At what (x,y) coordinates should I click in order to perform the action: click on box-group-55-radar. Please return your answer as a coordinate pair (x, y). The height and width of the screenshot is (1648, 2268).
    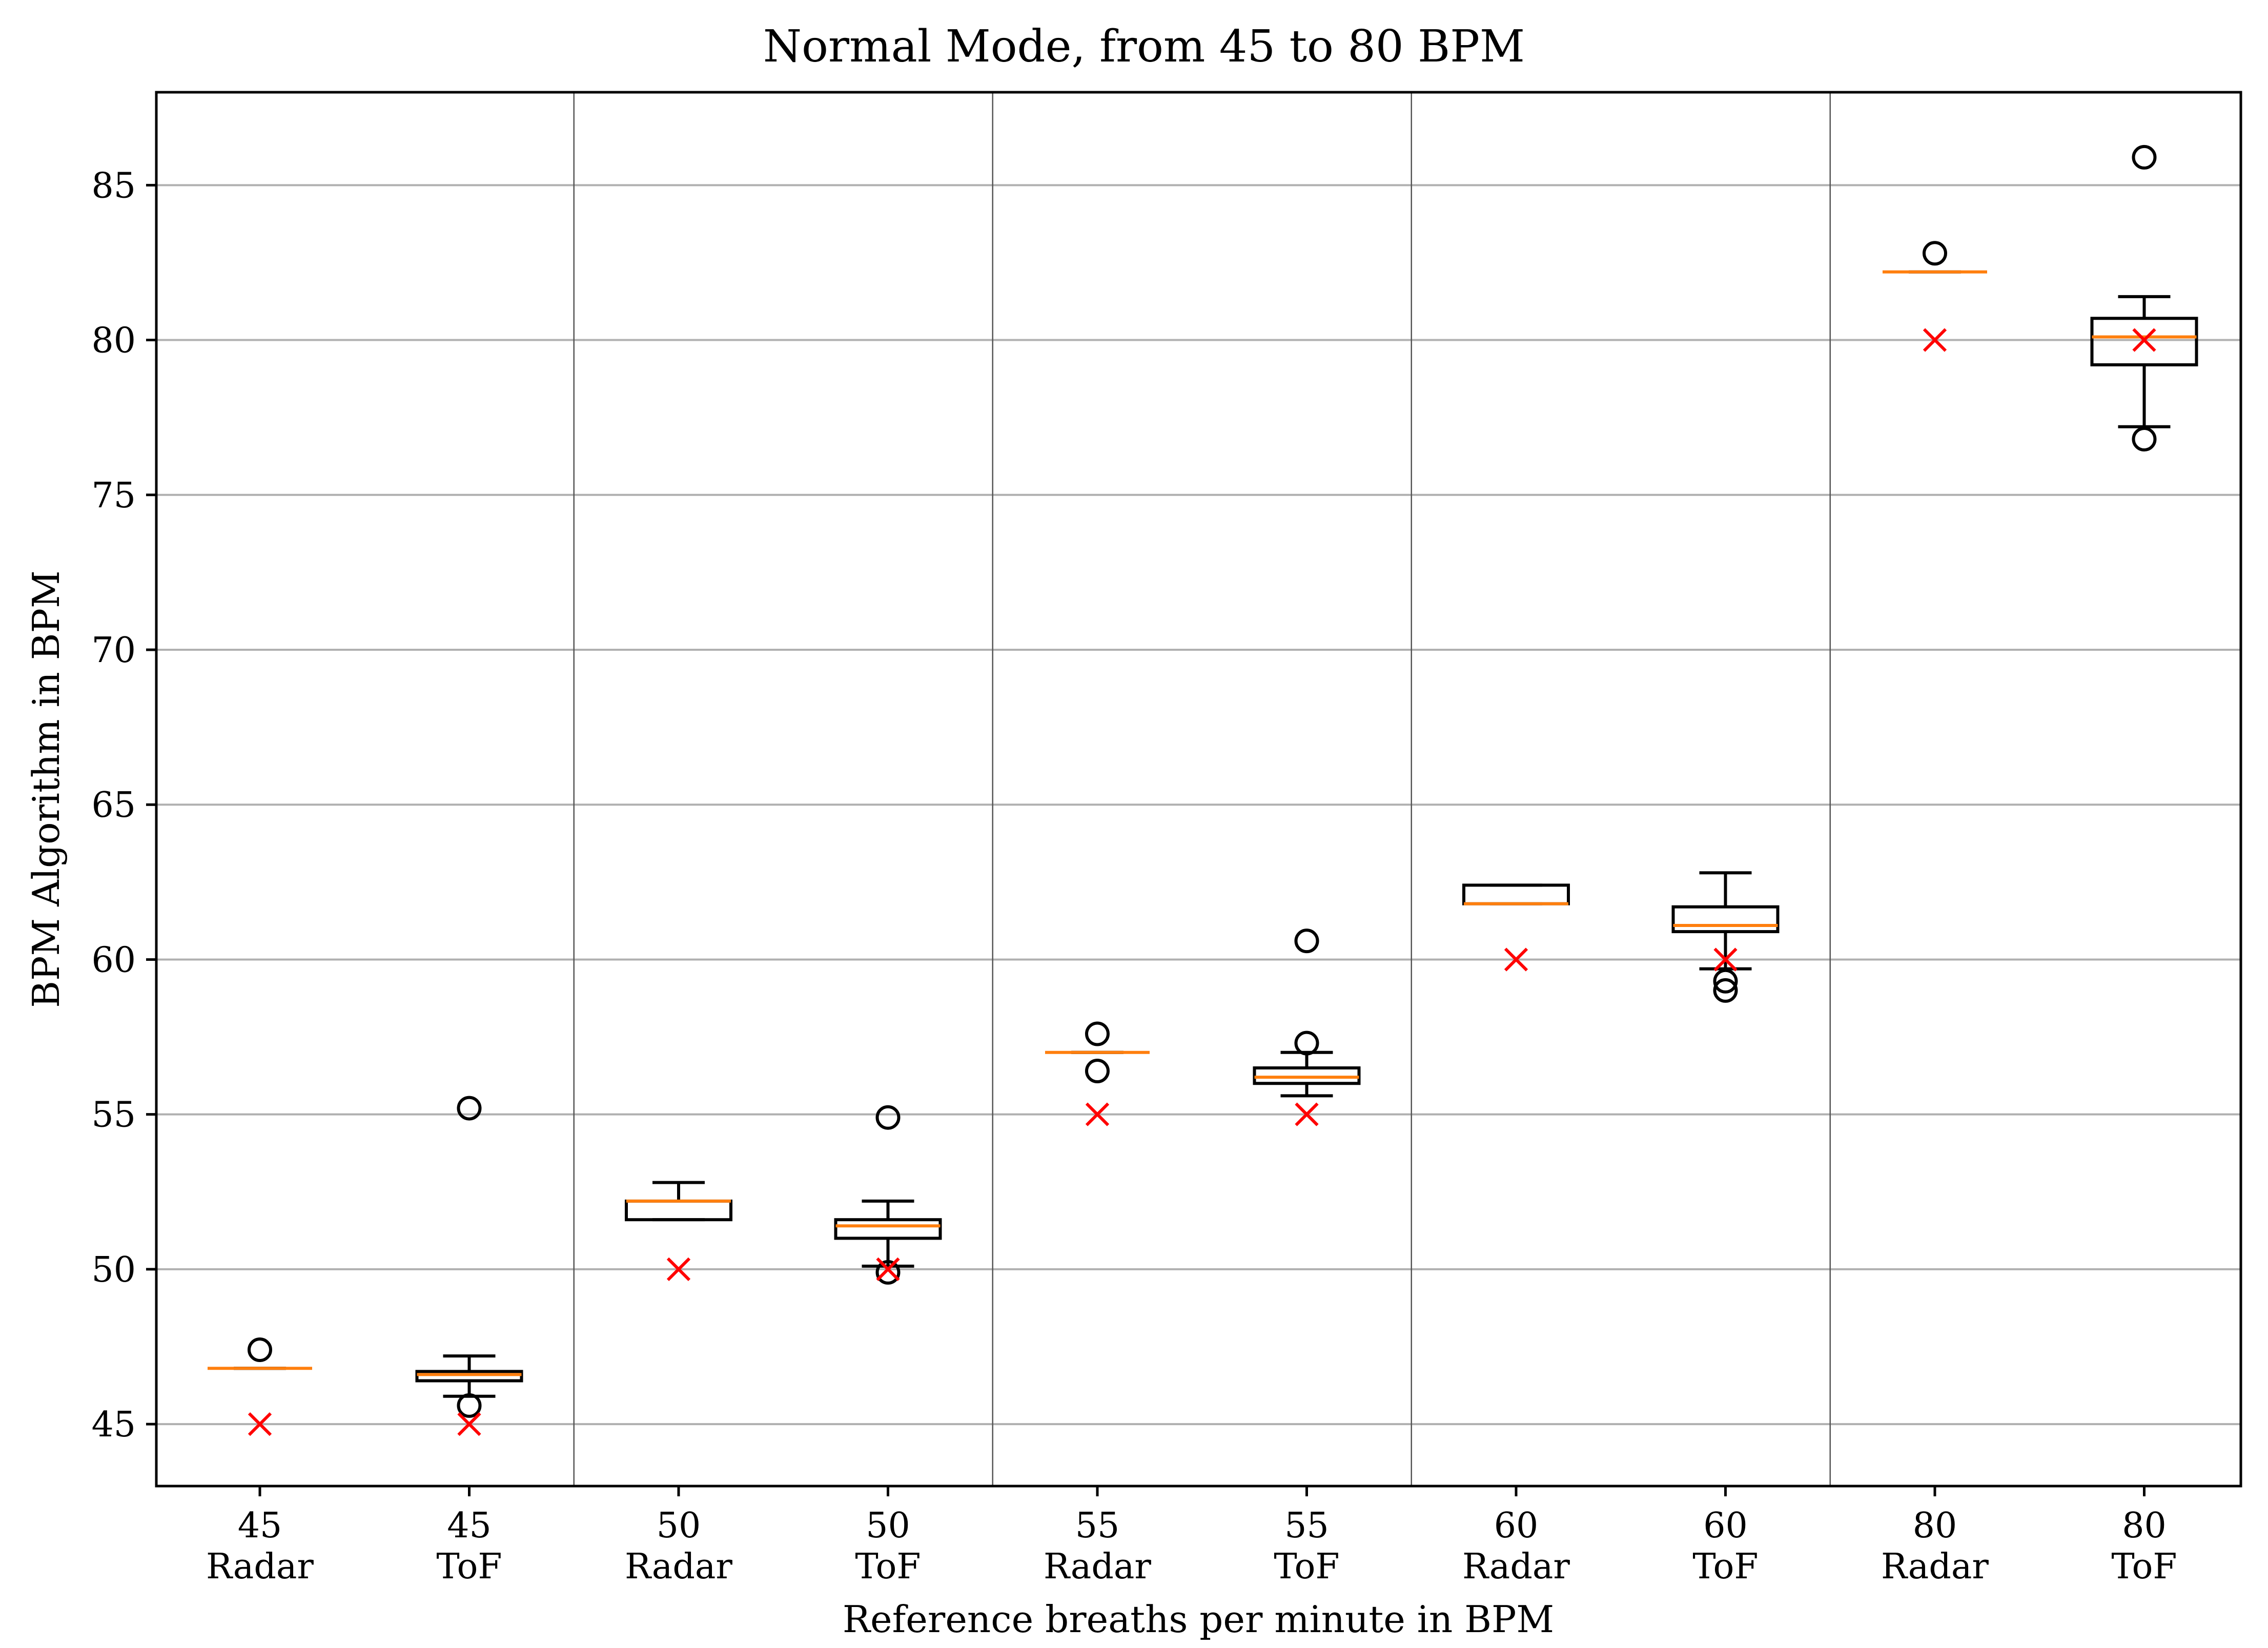
    Looking at the image, I should click on (1097, 1073).